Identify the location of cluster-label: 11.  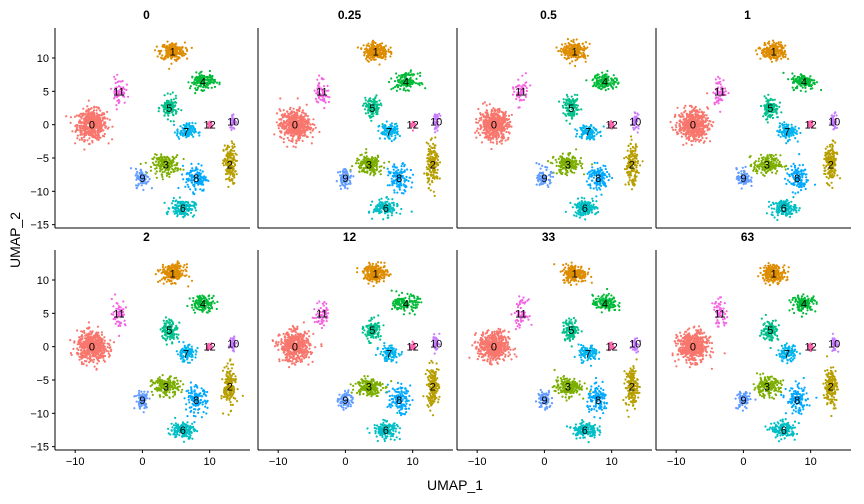
(321, 92).